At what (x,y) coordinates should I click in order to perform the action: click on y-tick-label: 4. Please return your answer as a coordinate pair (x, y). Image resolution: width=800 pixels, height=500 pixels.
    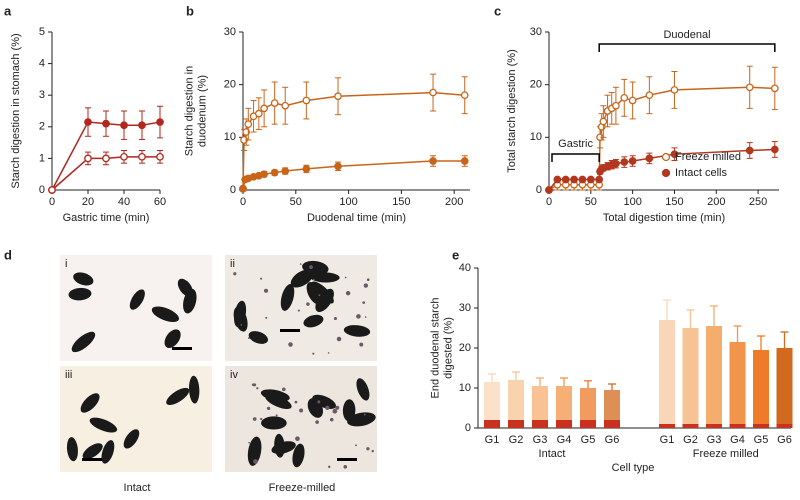
    Looking at the image, I should click on (42, 64).